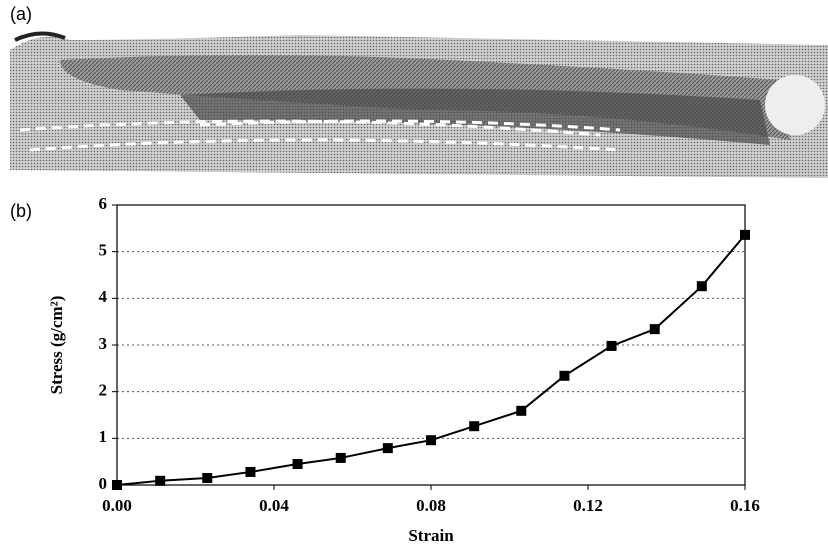 The width and height of the screenshot is (828, 551). Describe the element at coordinates (431, 505) in the screenshot. I see `x-tick-label: 0.08` at that location.